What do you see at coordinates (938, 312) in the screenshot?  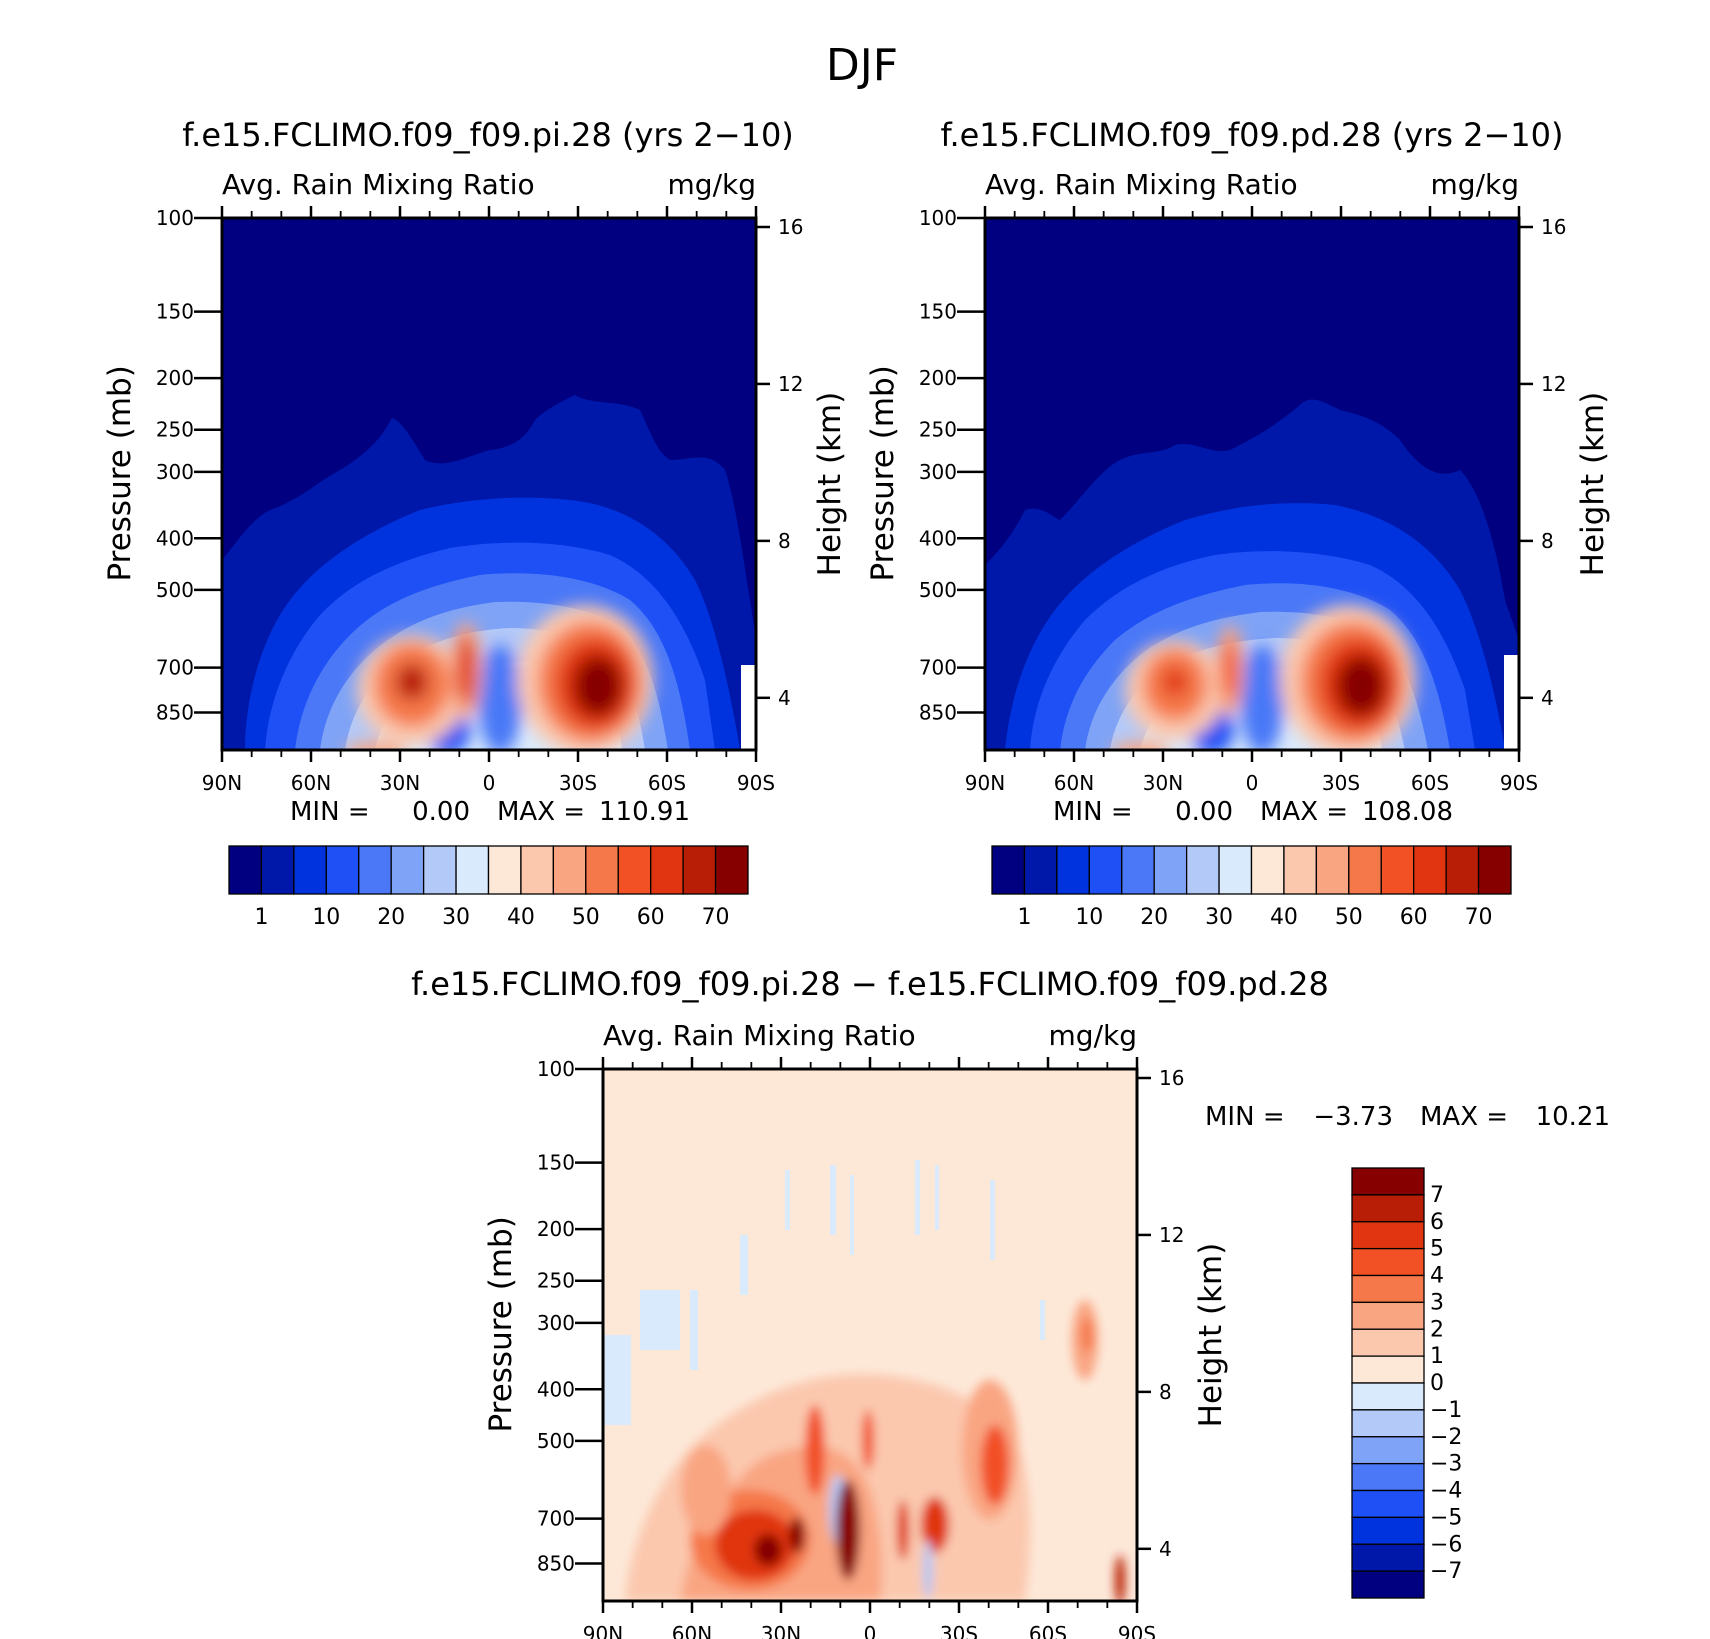 I see `y-tick-label: 150` at bounding box center [938, 312].